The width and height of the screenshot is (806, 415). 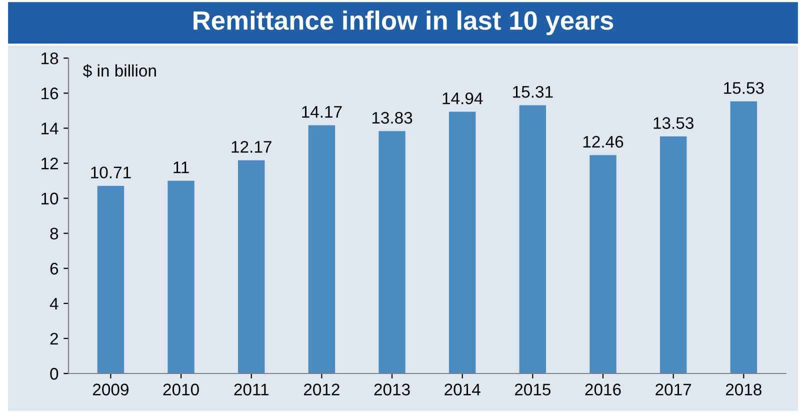 What do you see at coordinates (54, 374) in the screenshot?
I see `y-tick-label: 0` at bounding box center [54, 374].